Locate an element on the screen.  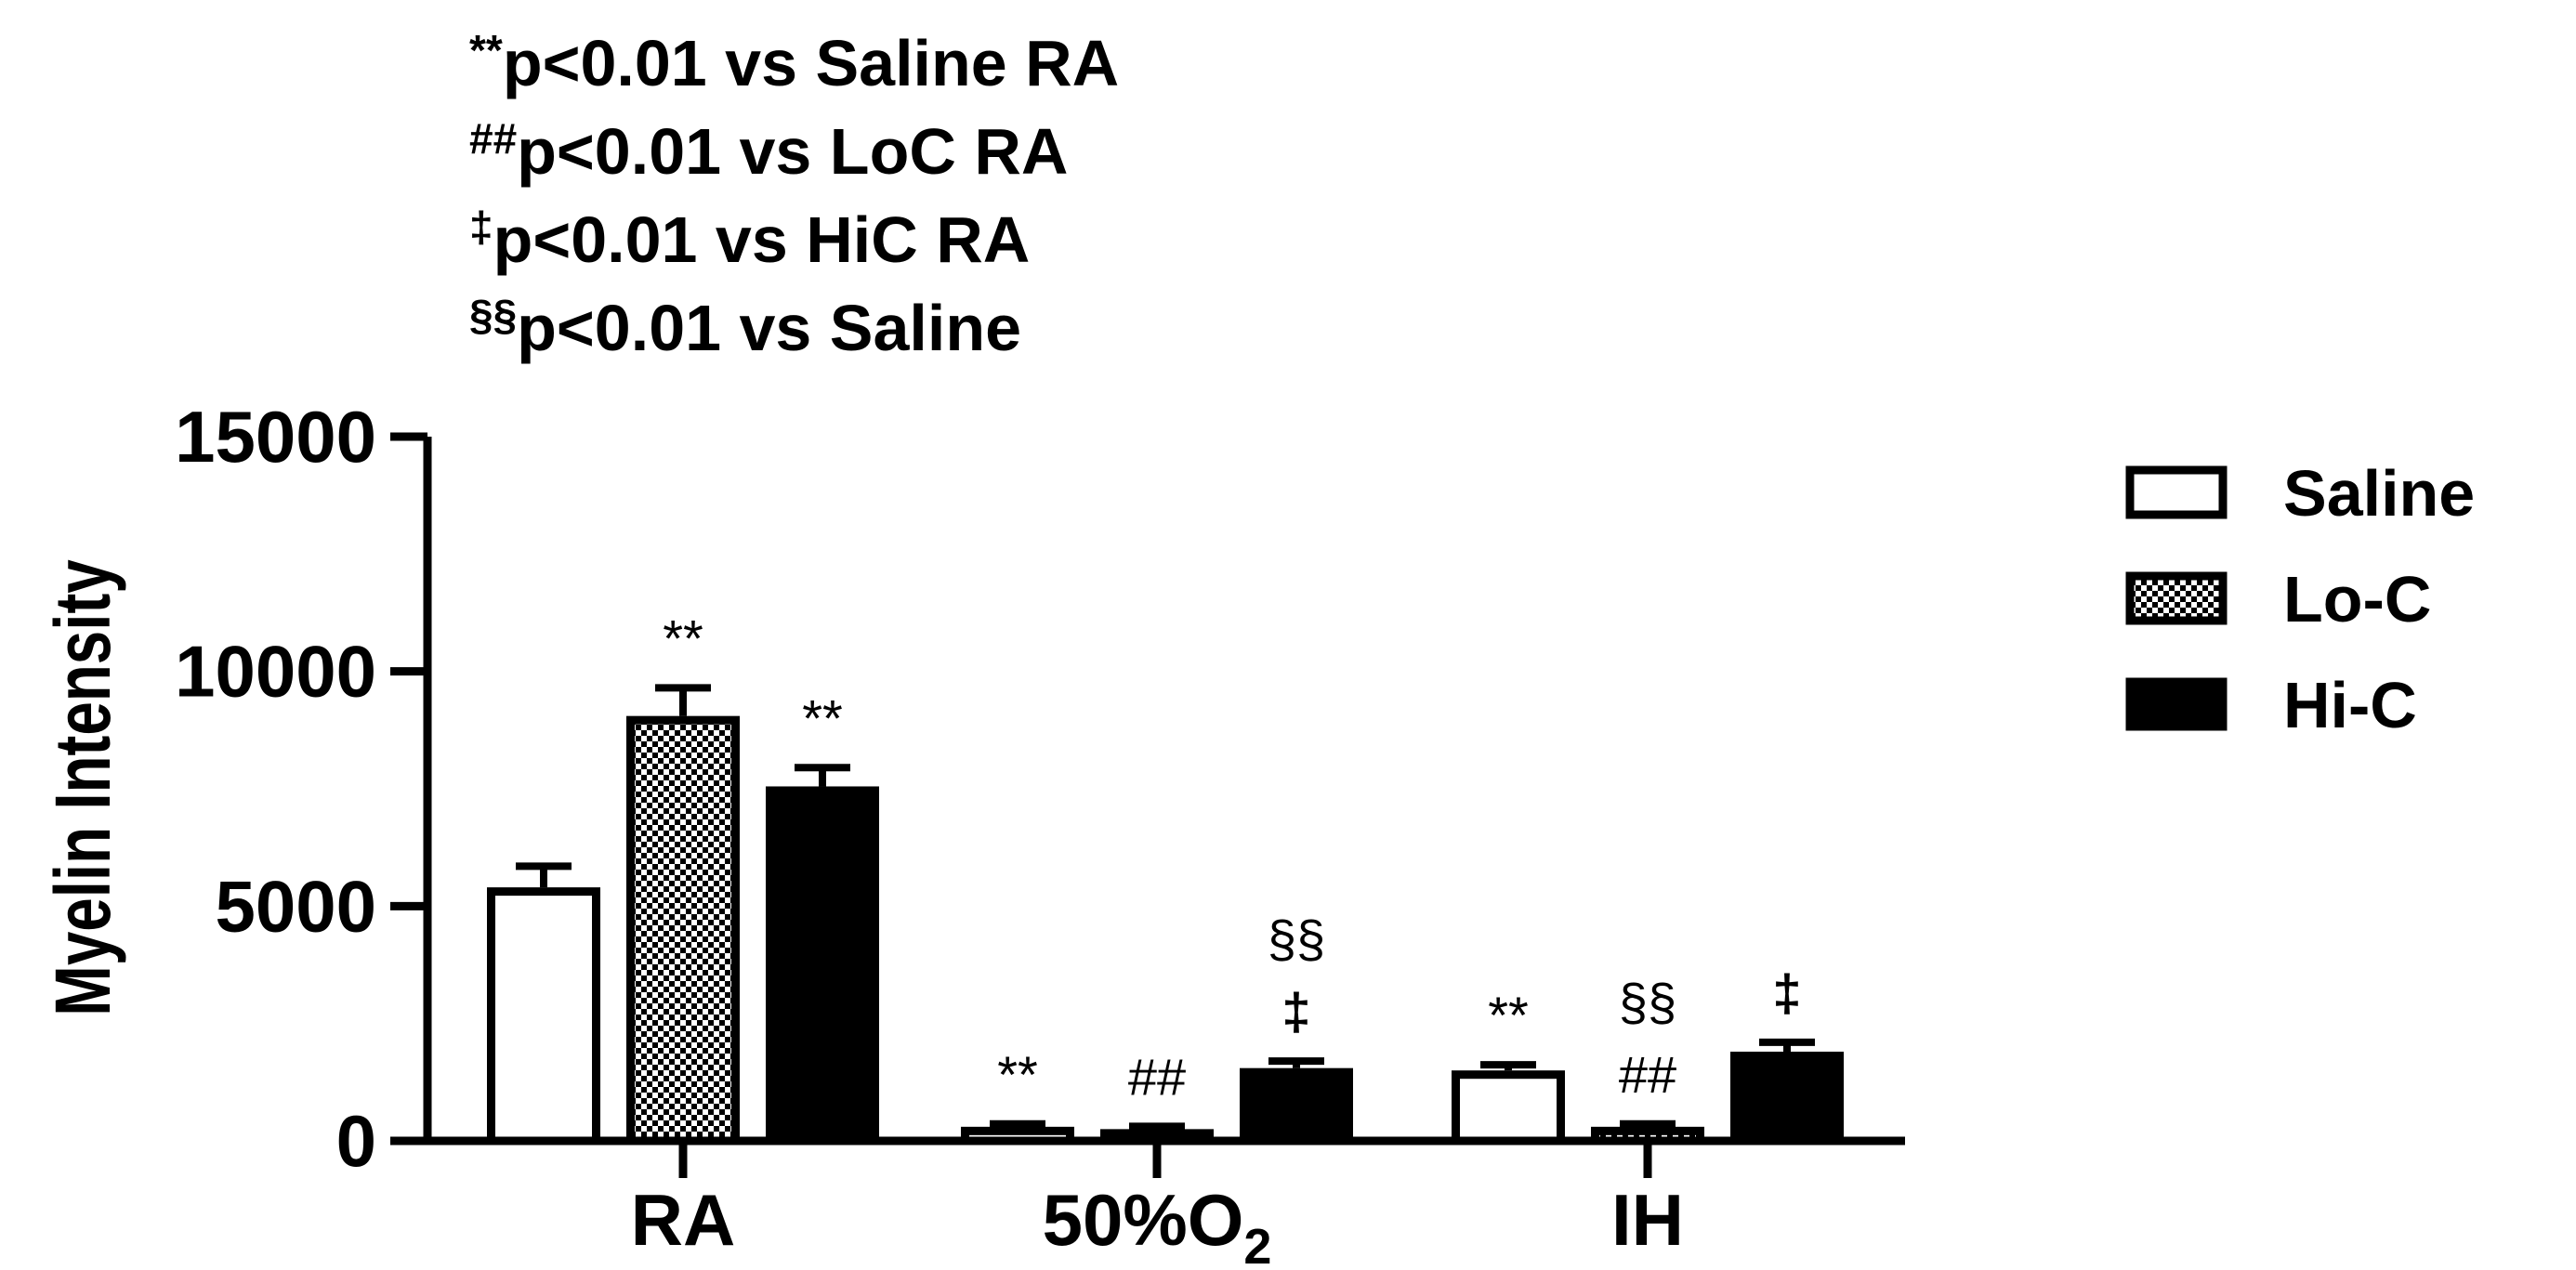
annotation-hi-c-ra-0: ** is located at coordinates (822, 717).